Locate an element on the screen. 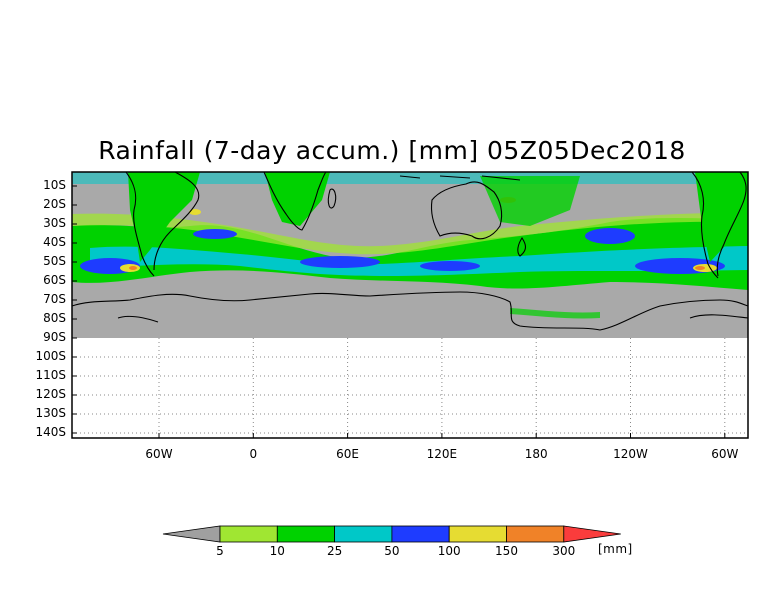 This screenshot has width=784, height=612. lat-label: 140S is located at coordinates (50, 432).